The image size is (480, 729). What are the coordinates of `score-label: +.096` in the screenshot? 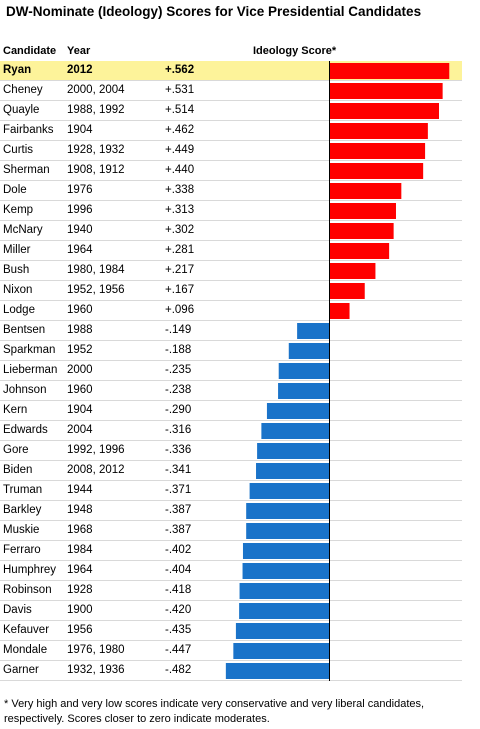 It's located at (180, 310).